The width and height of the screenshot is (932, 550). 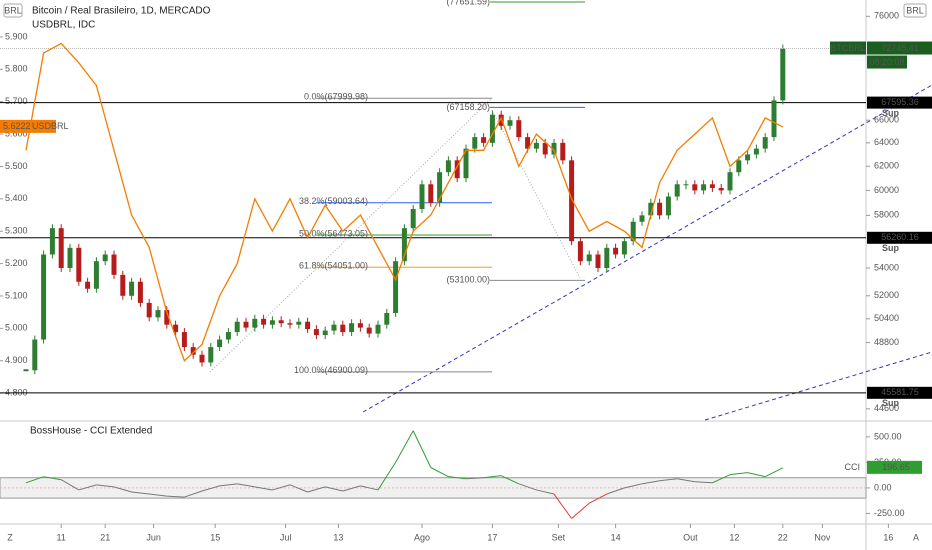 What do you see at coordinates (616, 537) in the screenshot?
I see `x-tick-label: 14` at bounding box center [616, 537].